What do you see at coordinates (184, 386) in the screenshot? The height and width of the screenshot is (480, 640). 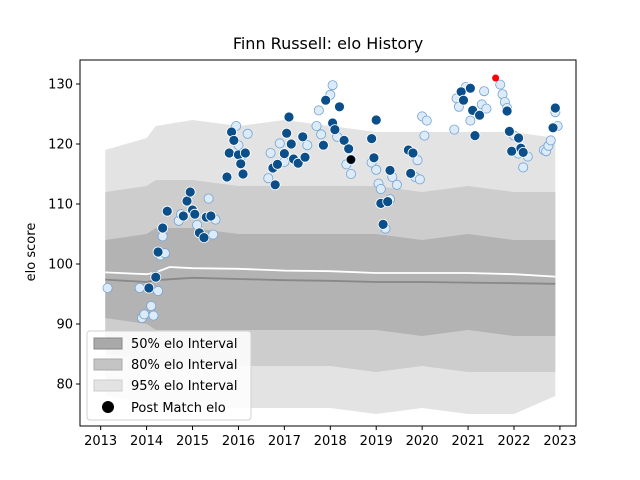 I see `legend-label-95: 95% elo Interval` at bounding box center [184, 386].